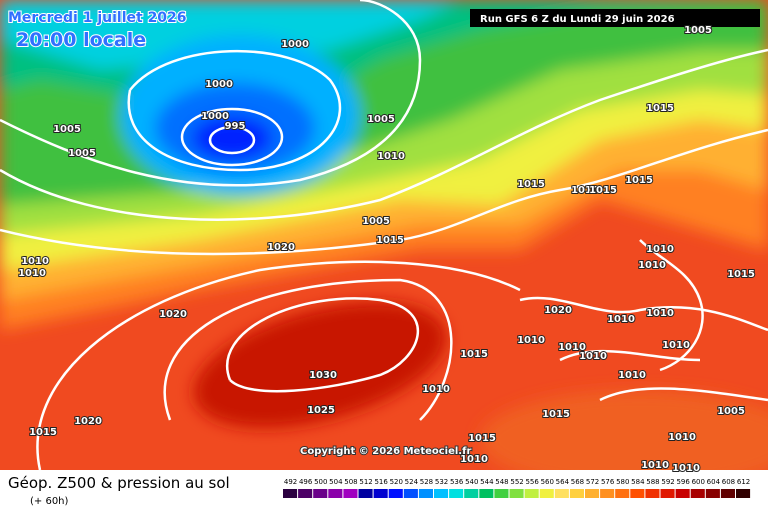 This screenshot has width=768, height=512. Describe the element at coordinates (49, 501) in the screenshot. I see `footer-subtitle: (+ 60h)` at that location.